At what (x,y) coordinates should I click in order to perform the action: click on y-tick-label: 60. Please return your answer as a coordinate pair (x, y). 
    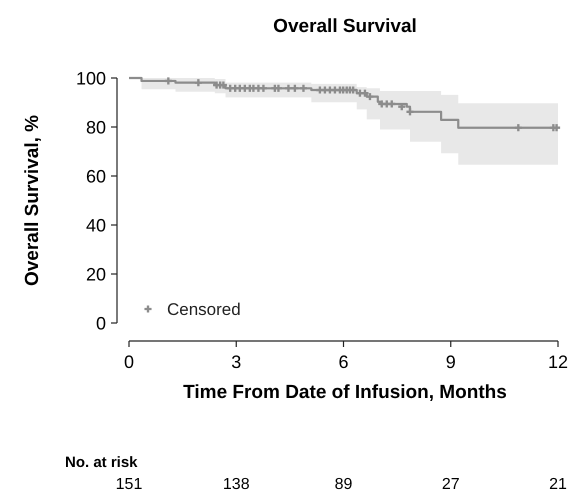
    Looking at the image, I should click on (96, 176).